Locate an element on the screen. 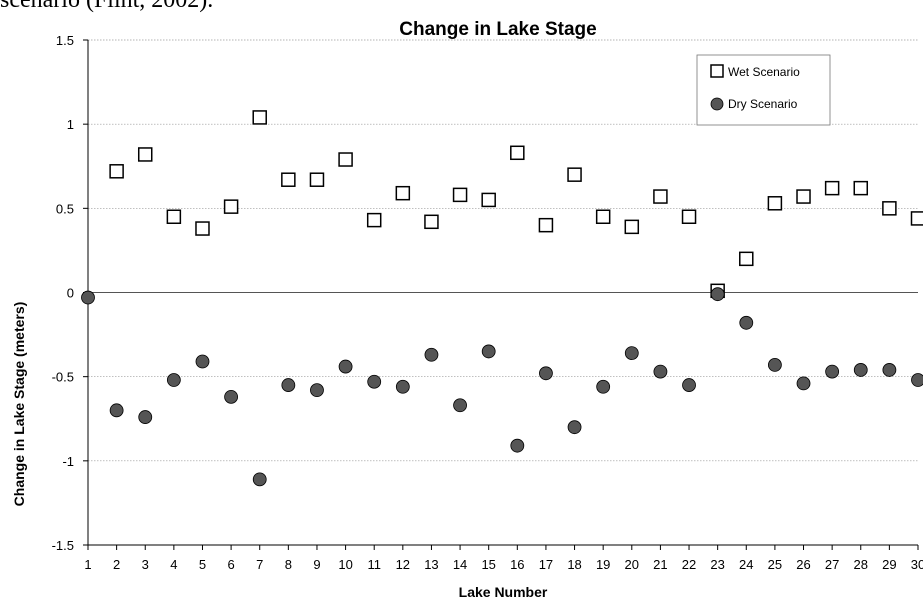 The image size is (923, 605). x-tick-label: 18 is located at coordinates (574, 564).